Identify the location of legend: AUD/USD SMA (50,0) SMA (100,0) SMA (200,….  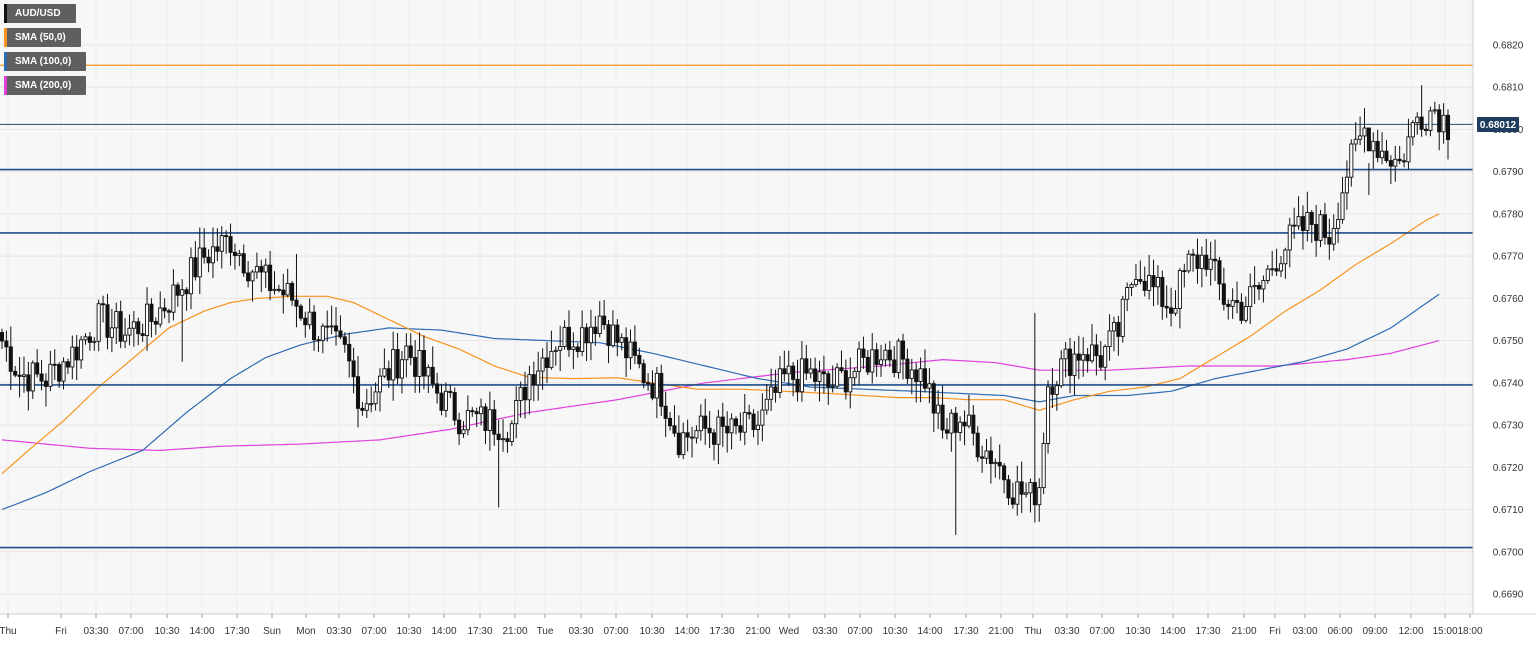
(45, 52).